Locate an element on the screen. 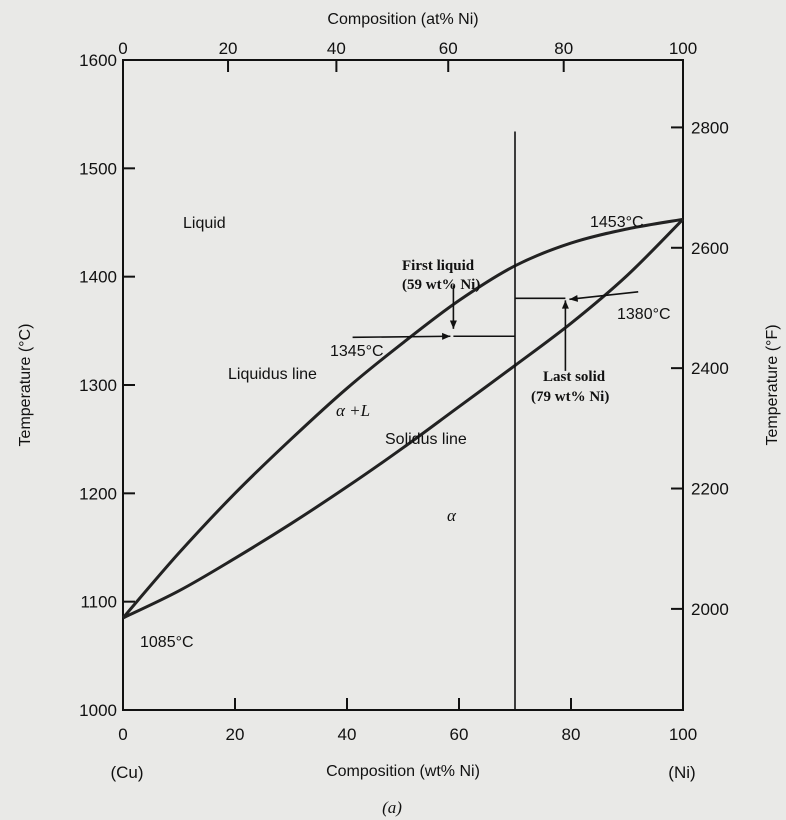 This screenshot has height=820, width=786. x-top-tick-label: 60 is located at coordinates (448, 48).